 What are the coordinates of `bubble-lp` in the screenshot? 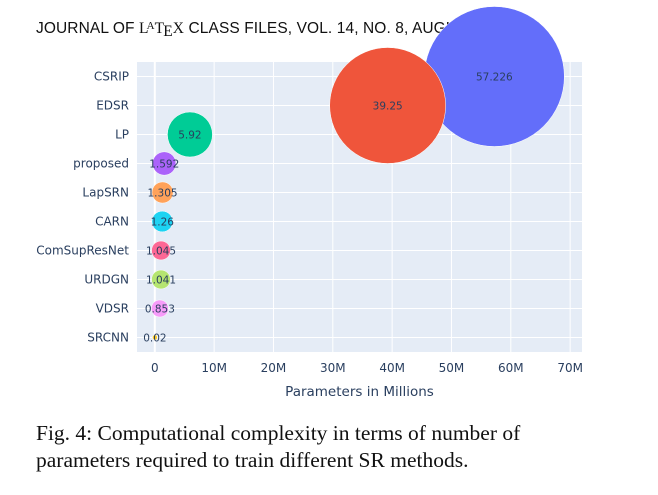 It's located at (190, 134).